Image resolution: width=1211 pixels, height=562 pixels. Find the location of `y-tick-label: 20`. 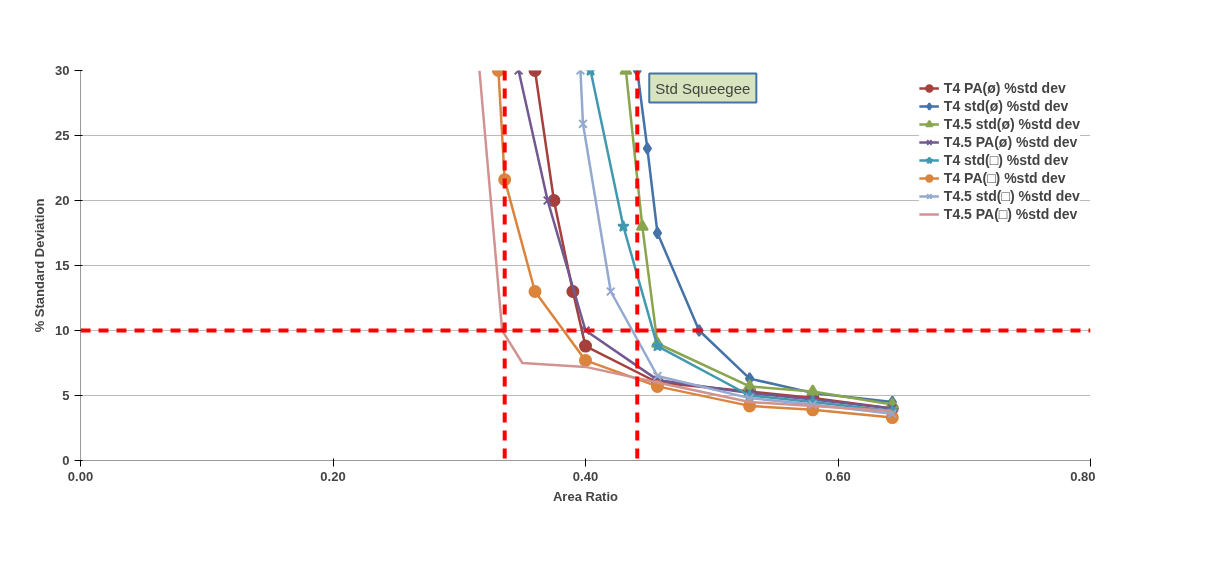

y-tick-label: 20 is located at coordinates (62, 200).